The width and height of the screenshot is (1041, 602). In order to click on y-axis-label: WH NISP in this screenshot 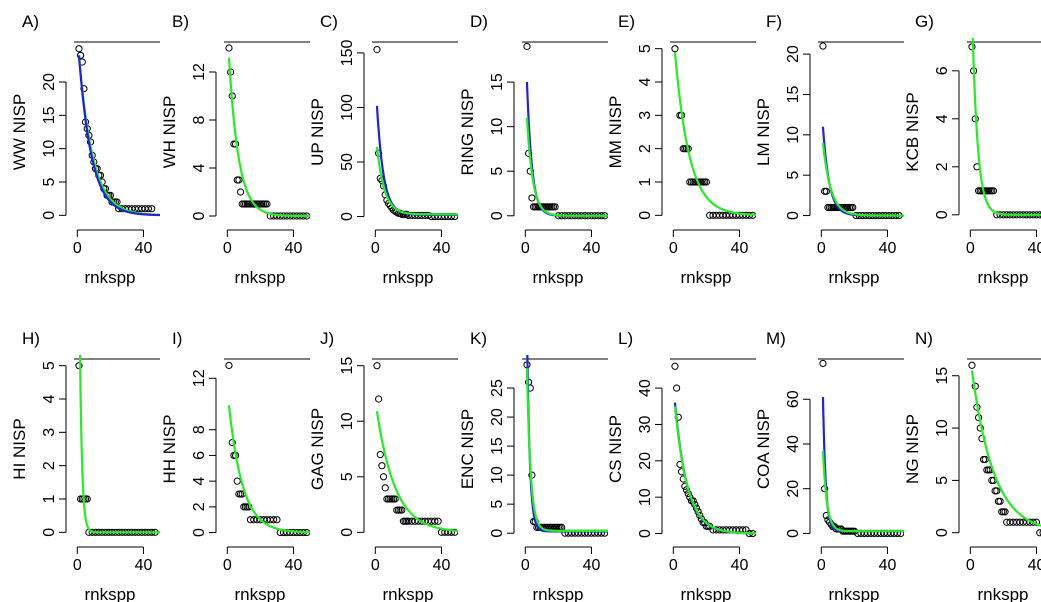, I will do `click(169, 132)`.